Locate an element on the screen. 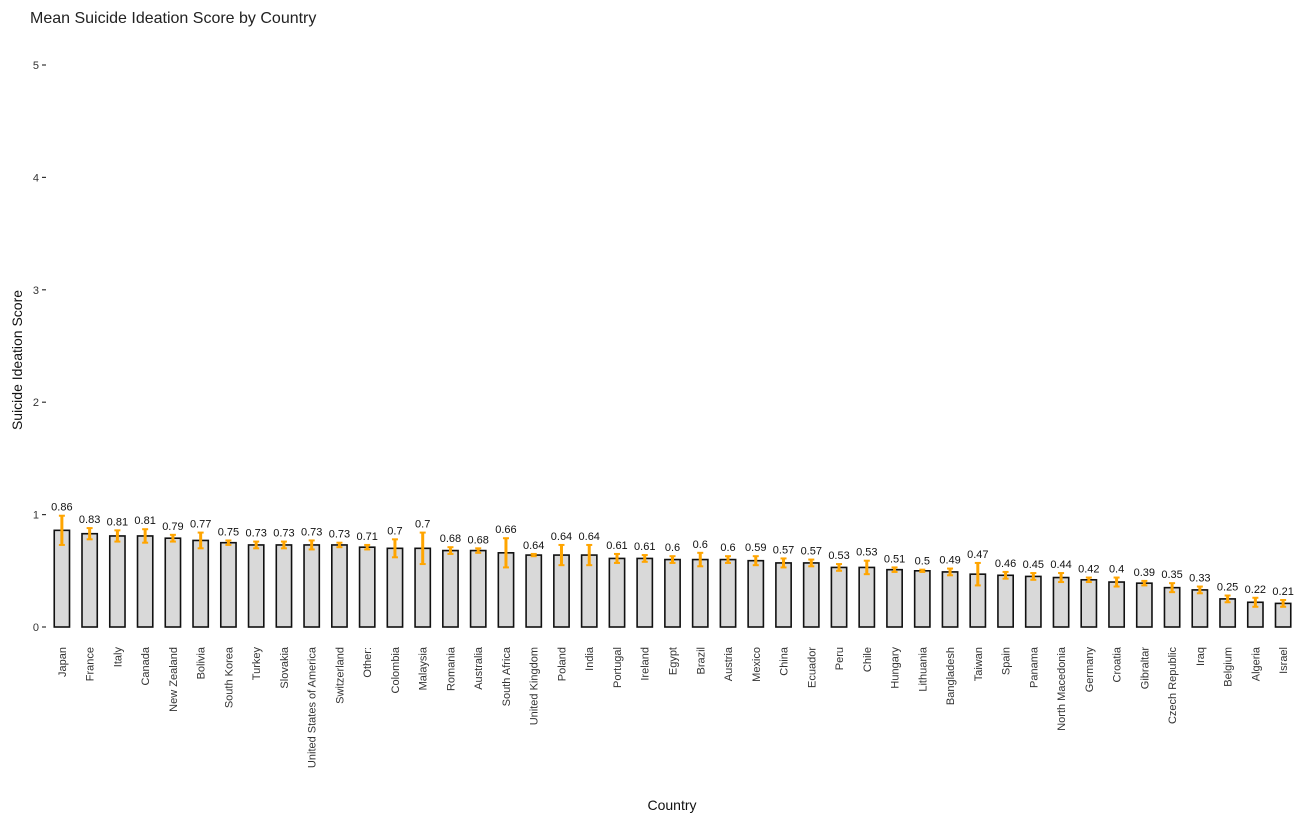  category-label: Other: is located at coordinates (368, 662).